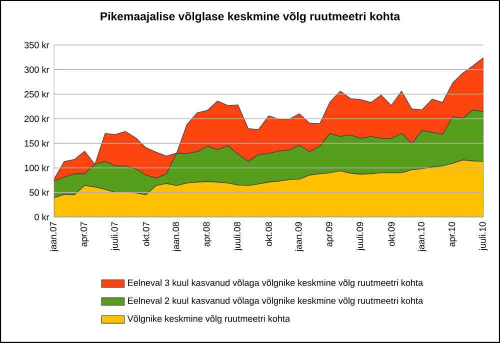 The image size is (500, 343). I want to click on y-tick-label: 0 kr, so click(42, 217).